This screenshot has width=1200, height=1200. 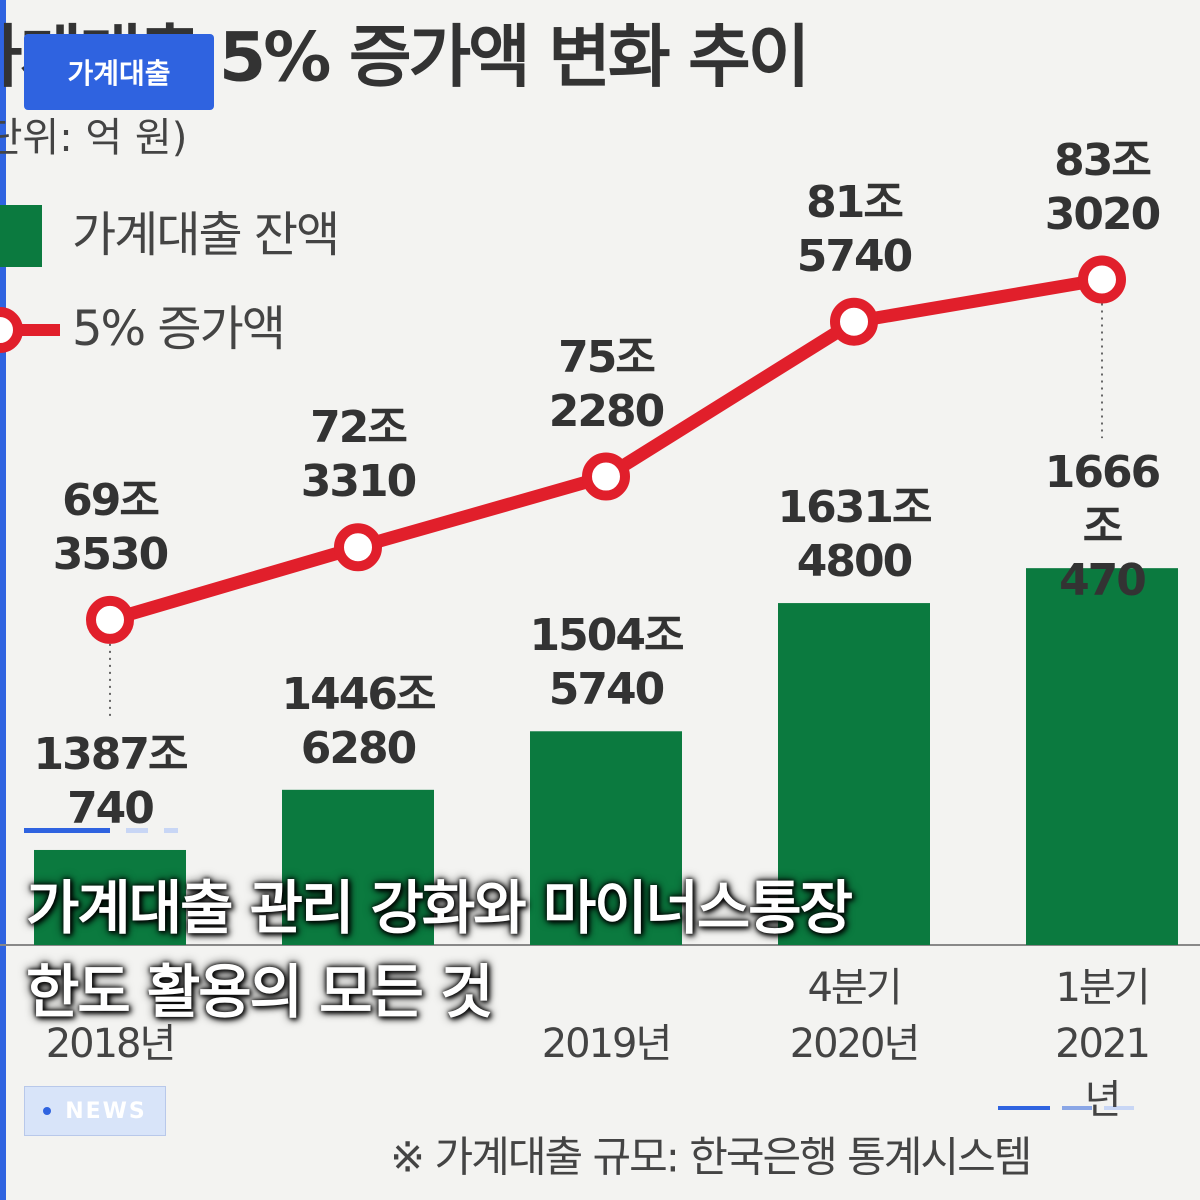 I want to click on x-tick-label: 4분기 2020년, so click(x=855, y=1016).